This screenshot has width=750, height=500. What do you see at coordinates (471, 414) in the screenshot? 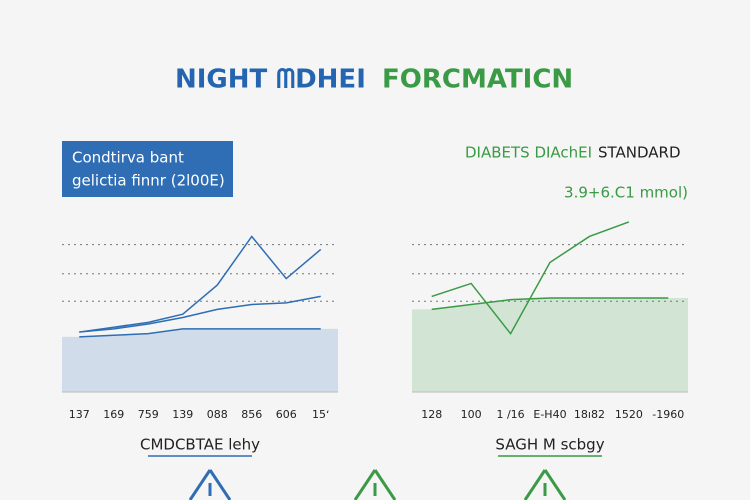
I see `x-tick-label: 100` at bounding box center [471, 414].